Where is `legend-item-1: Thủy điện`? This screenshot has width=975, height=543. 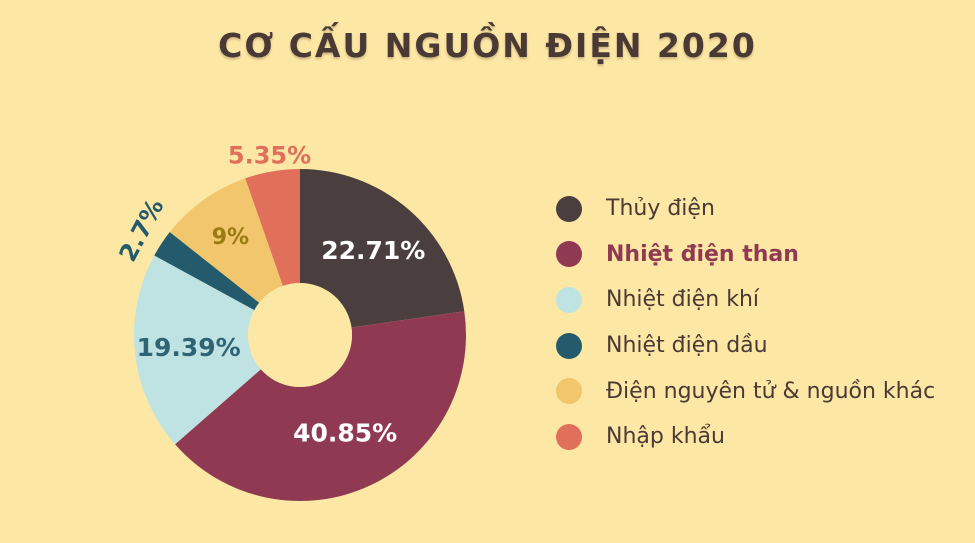 legend-item-1: Thủy điện is located at coordinates (745, 209).